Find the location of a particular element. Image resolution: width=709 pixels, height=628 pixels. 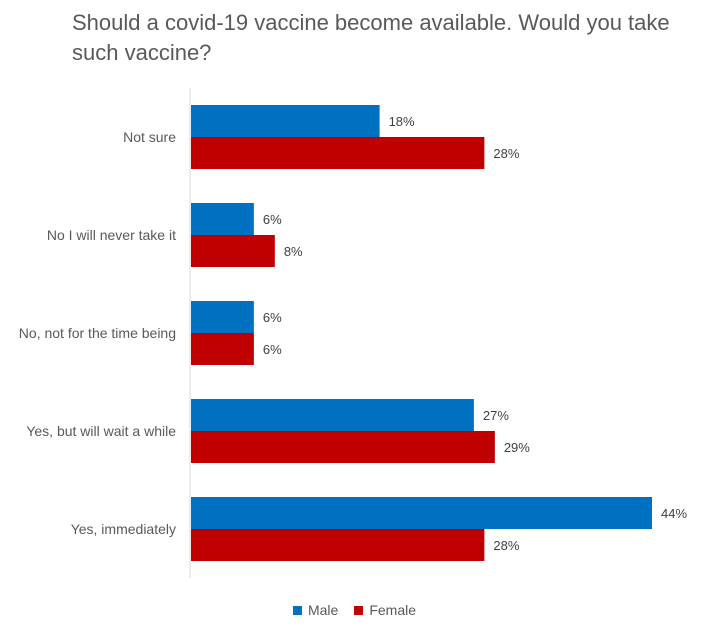

category-label-no-i-will-never-take-it: No I will never take it is located at coordinates (111, 235).